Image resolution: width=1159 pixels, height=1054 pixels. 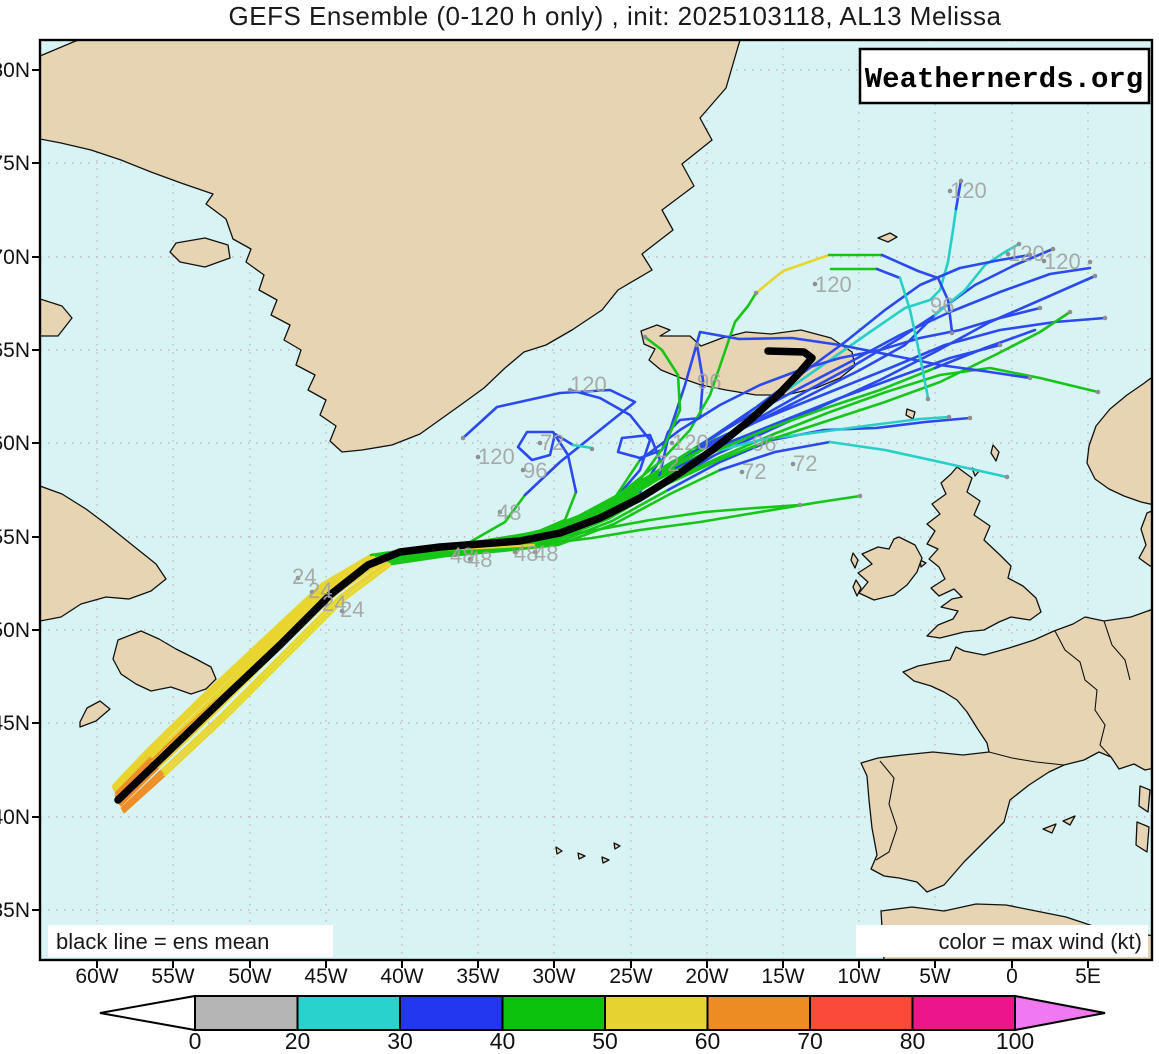 What do you see at coordinates (890, 568) in the screenshot?
I see `ireland-landmass` at bounding box center [890, 568].